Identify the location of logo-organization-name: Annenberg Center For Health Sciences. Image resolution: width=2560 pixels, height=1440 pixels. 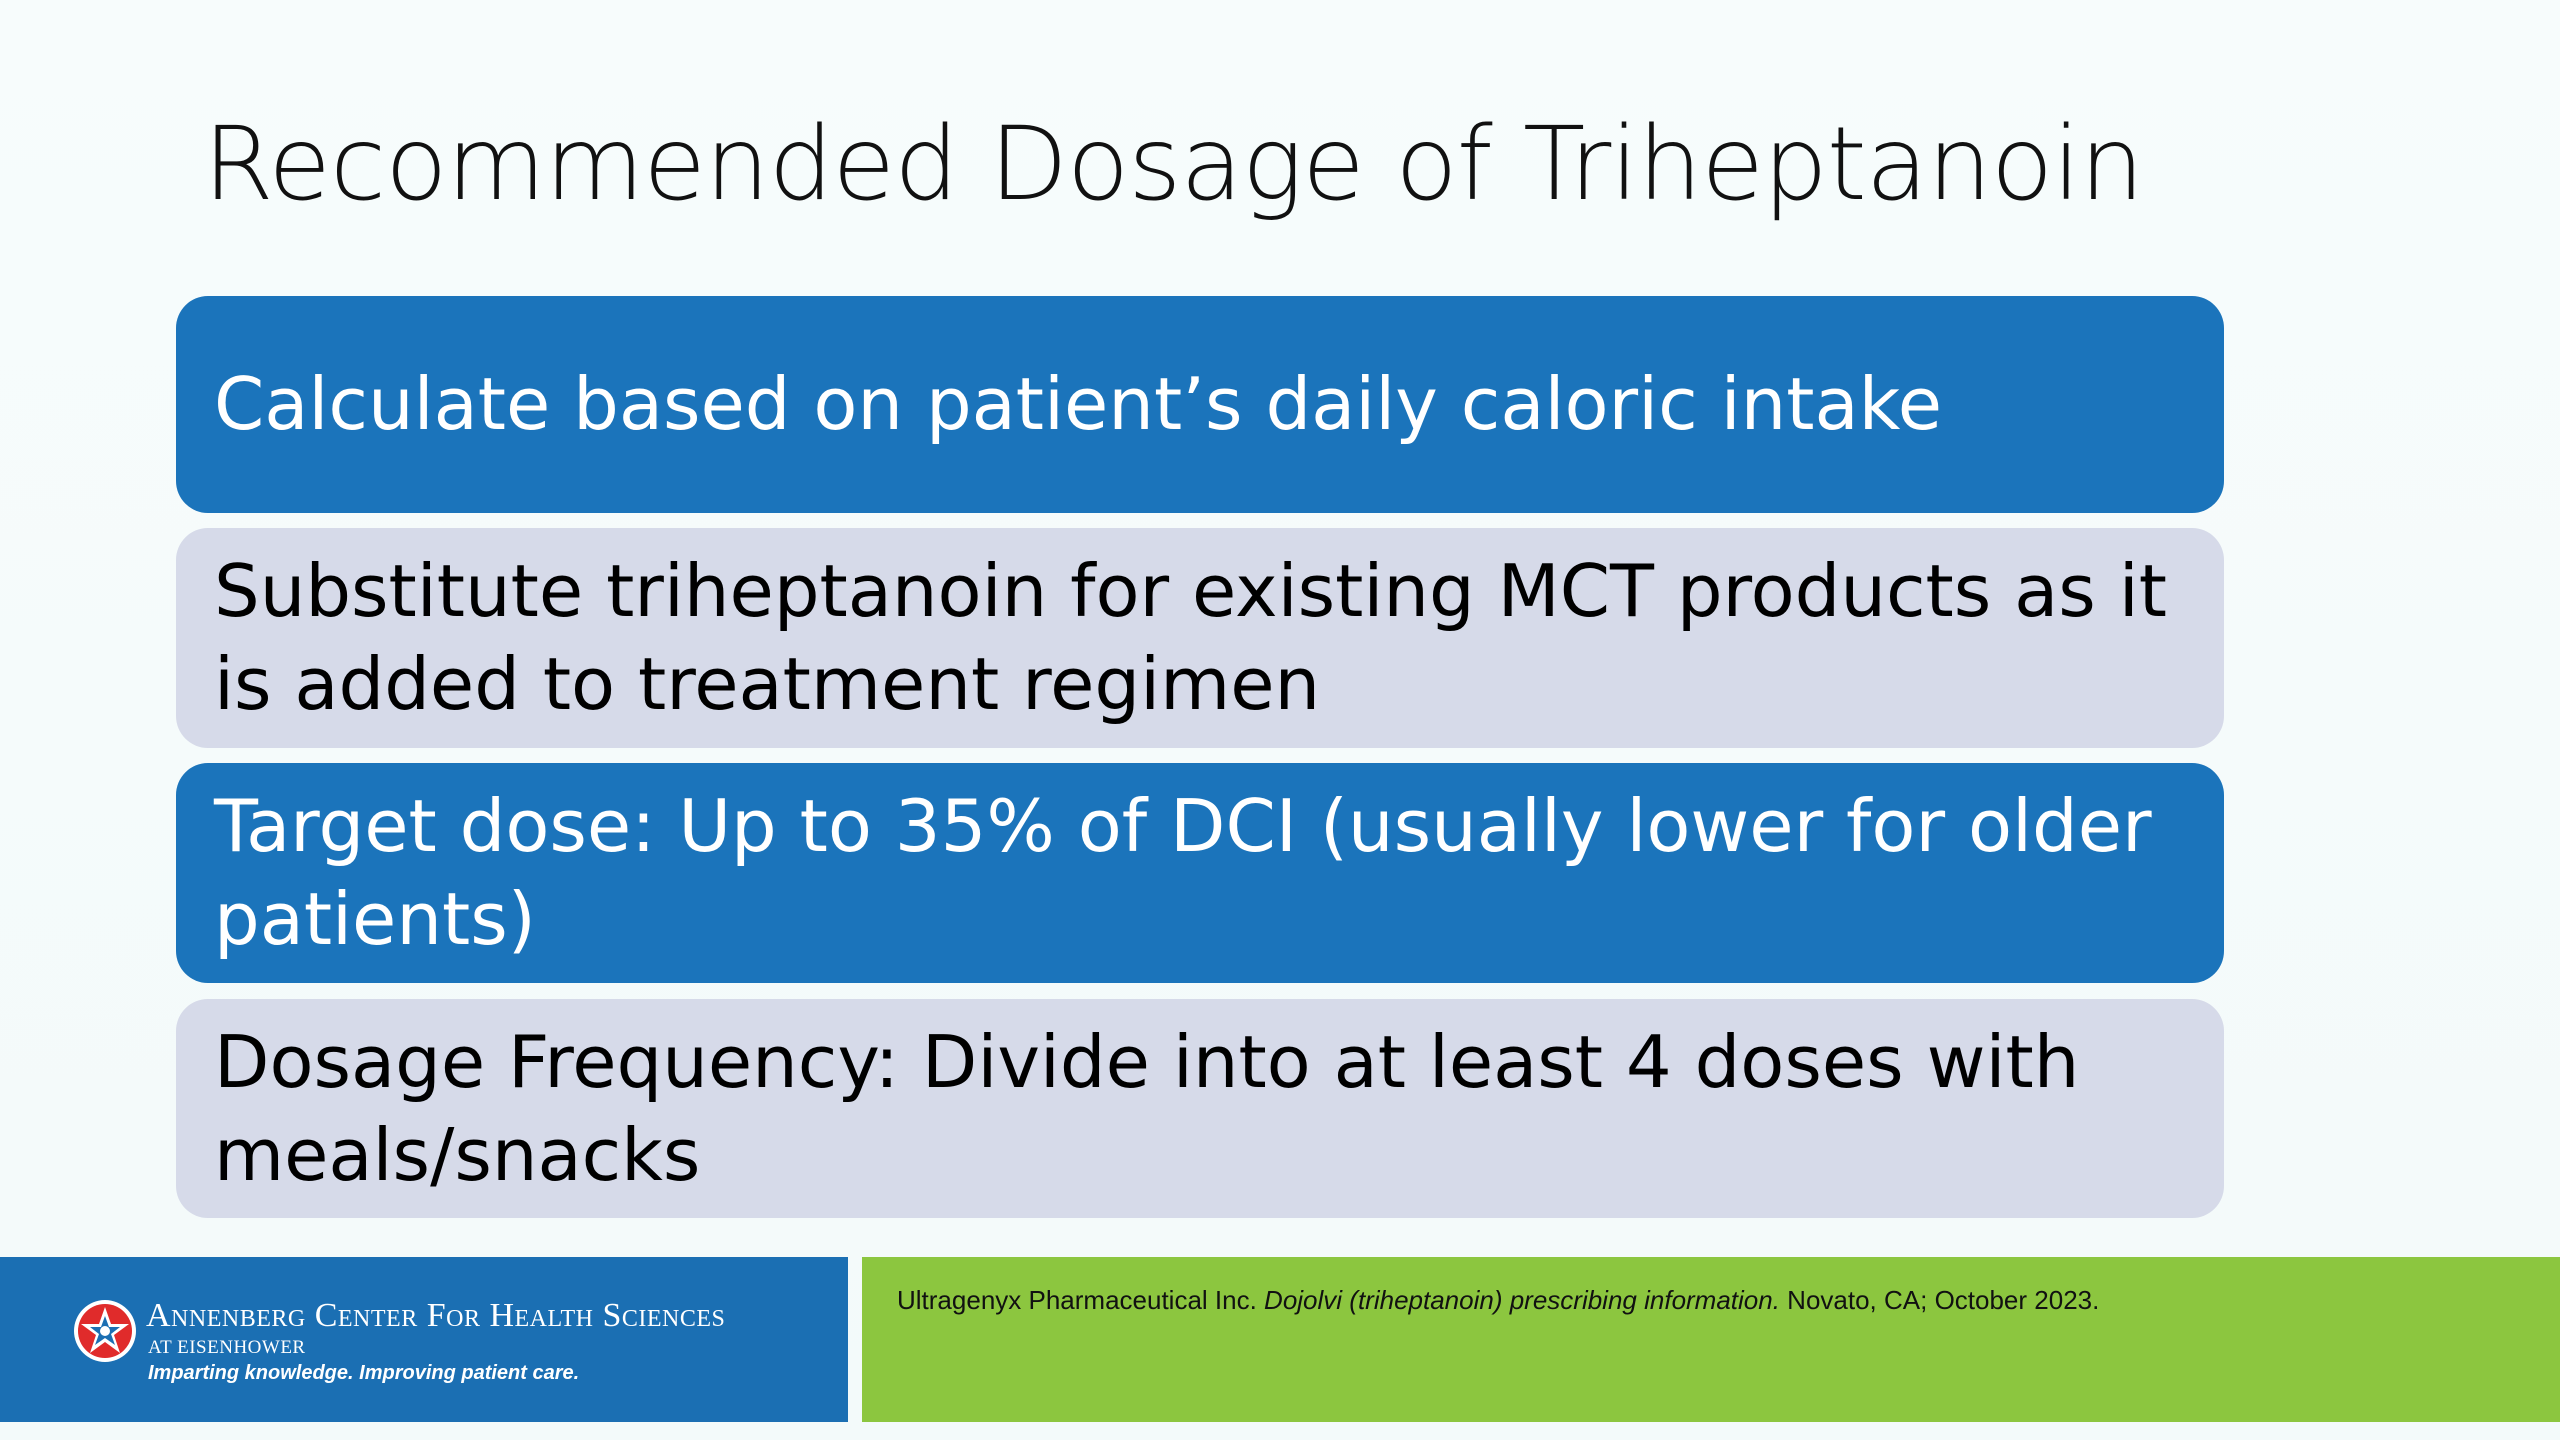
(436, 1315).